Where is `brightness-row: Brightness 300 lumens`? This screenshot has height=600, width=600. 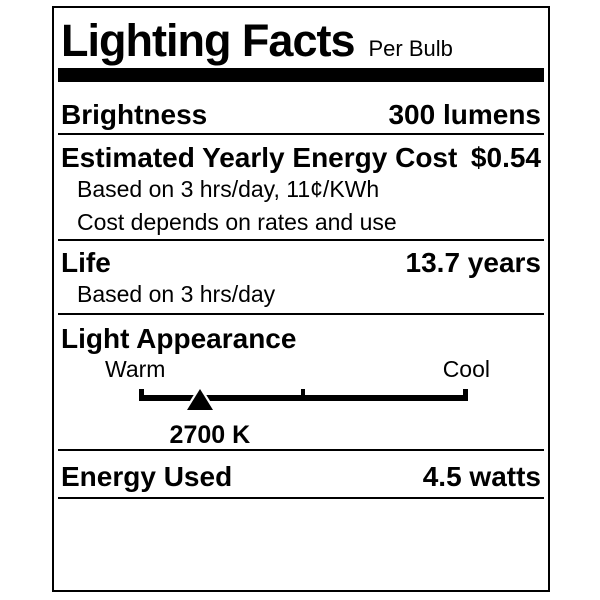 brightness-row: Brightness 300 lumens is located at coordinates (301, 115).